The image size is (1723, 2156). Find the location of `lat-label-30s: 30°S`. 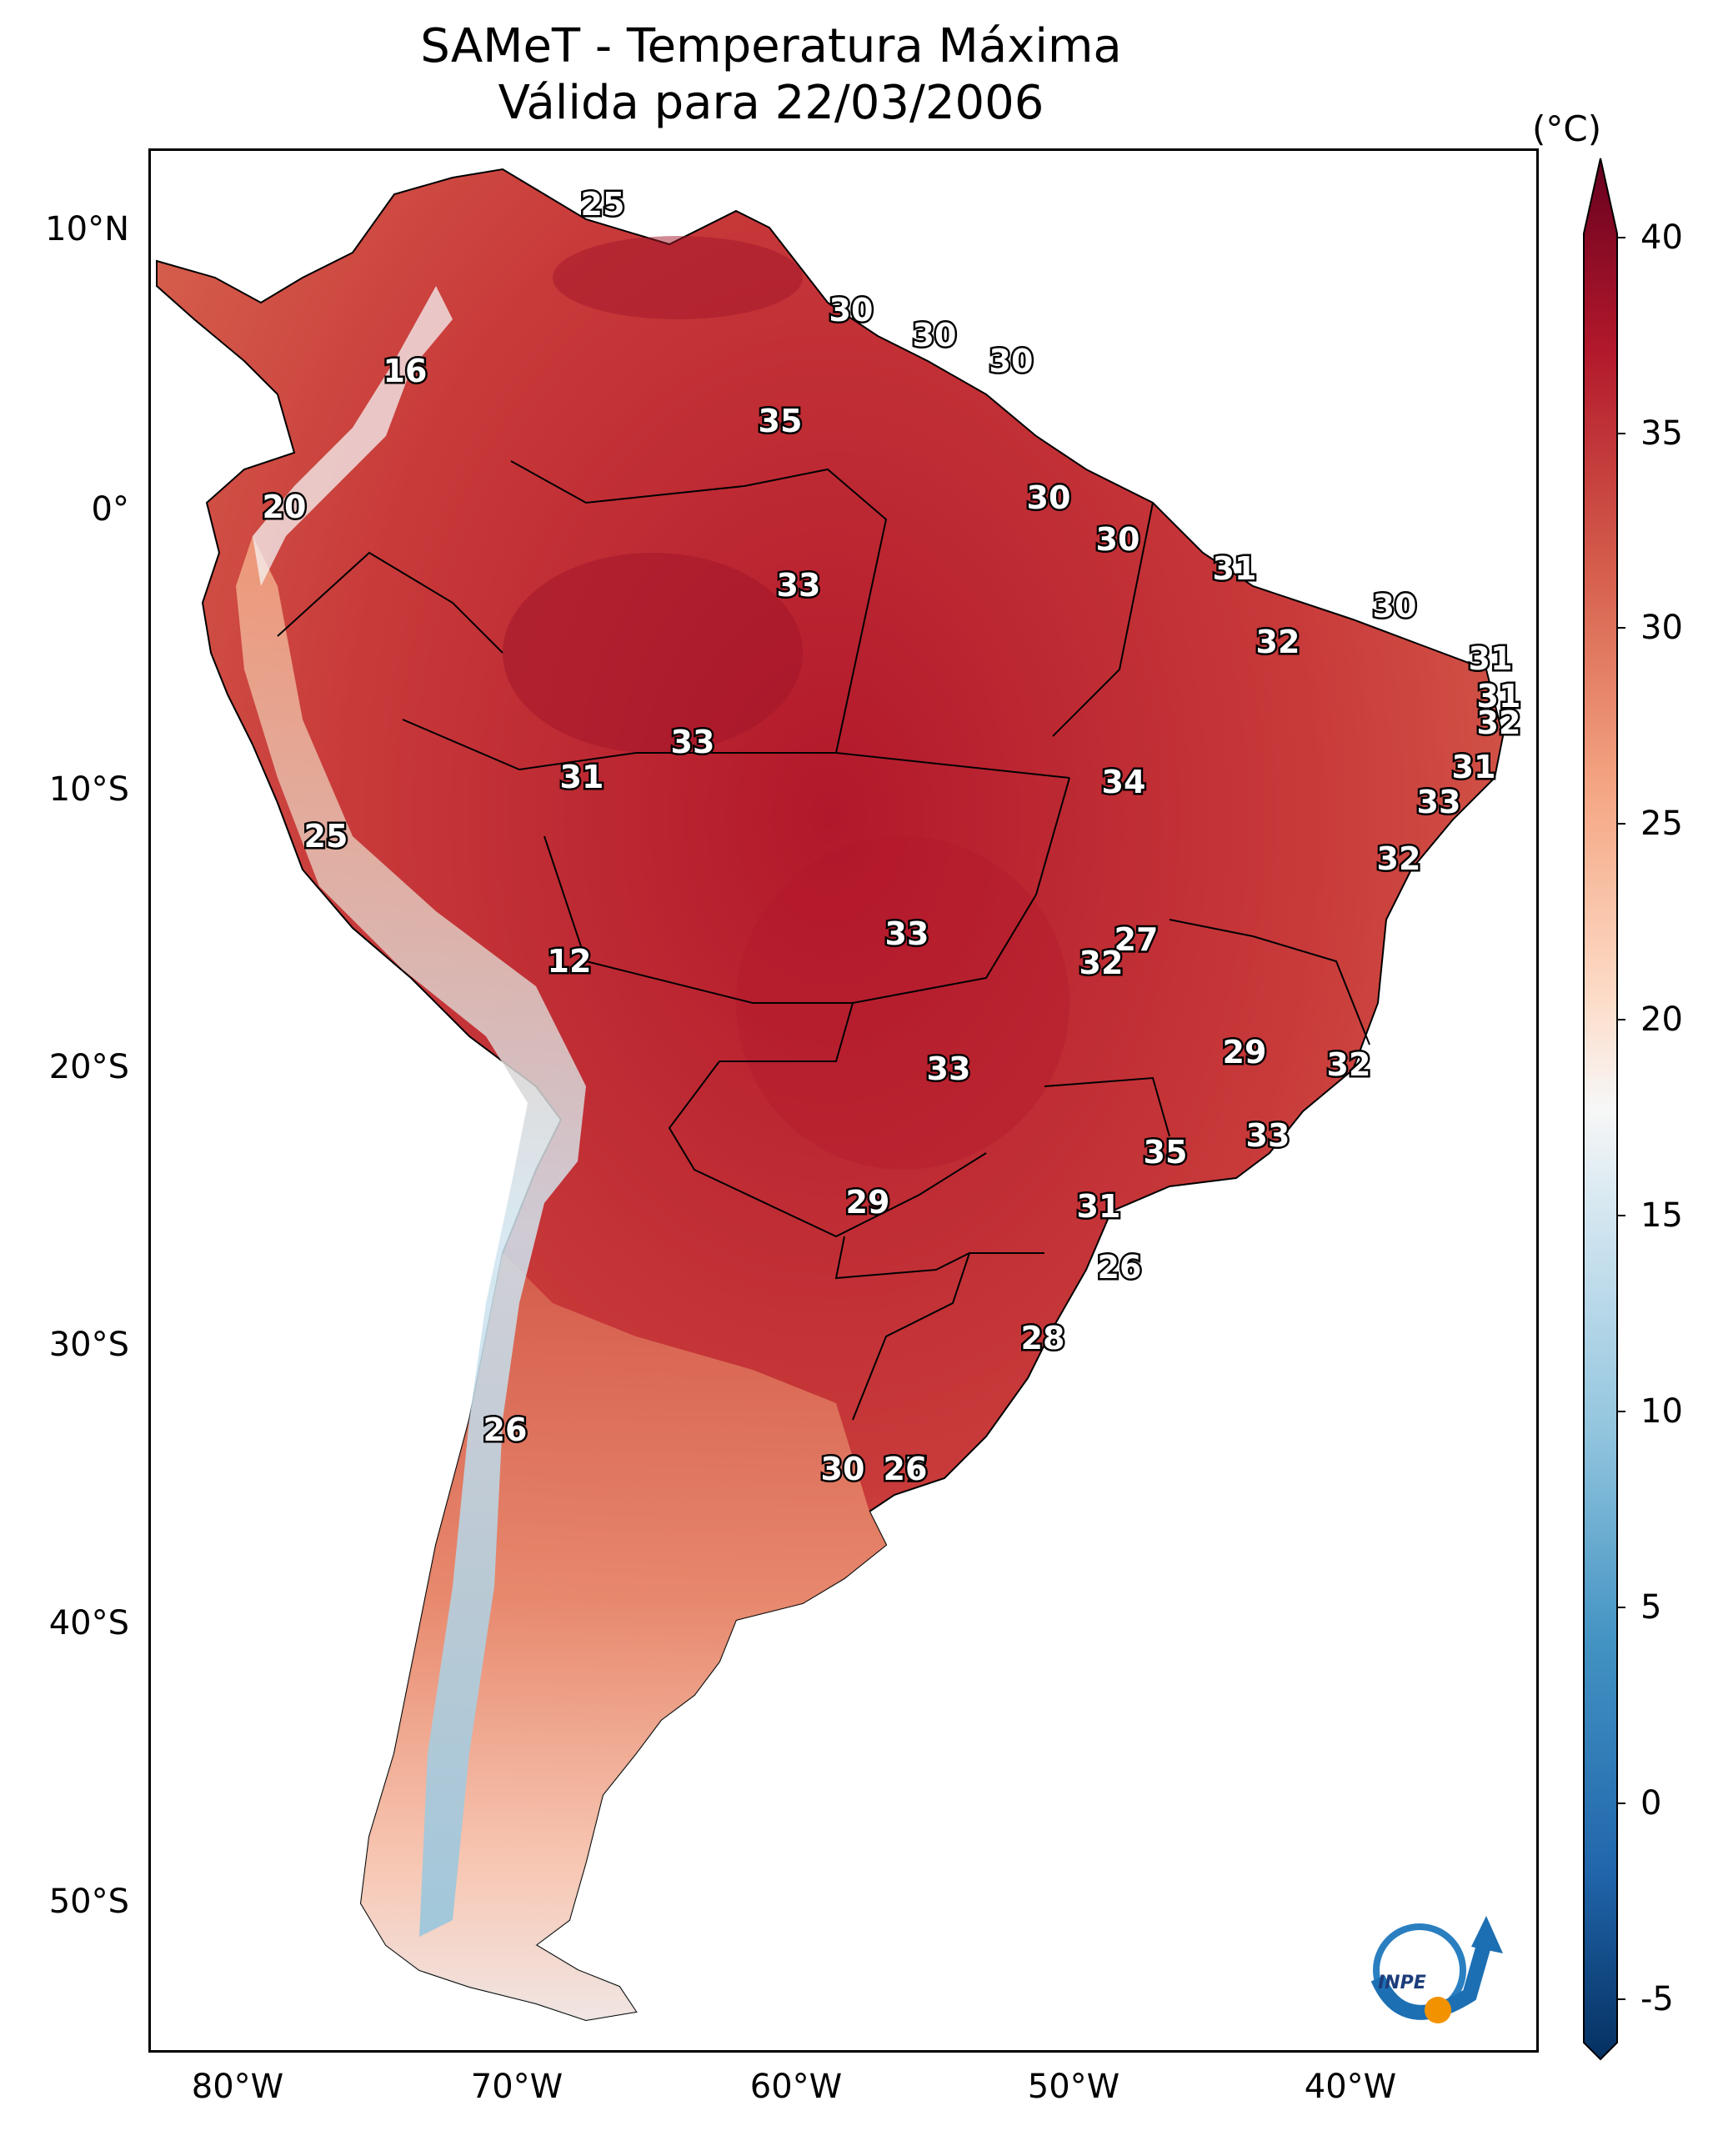

lat-label-30s: 30°S is located at coordinates (89, 1345).